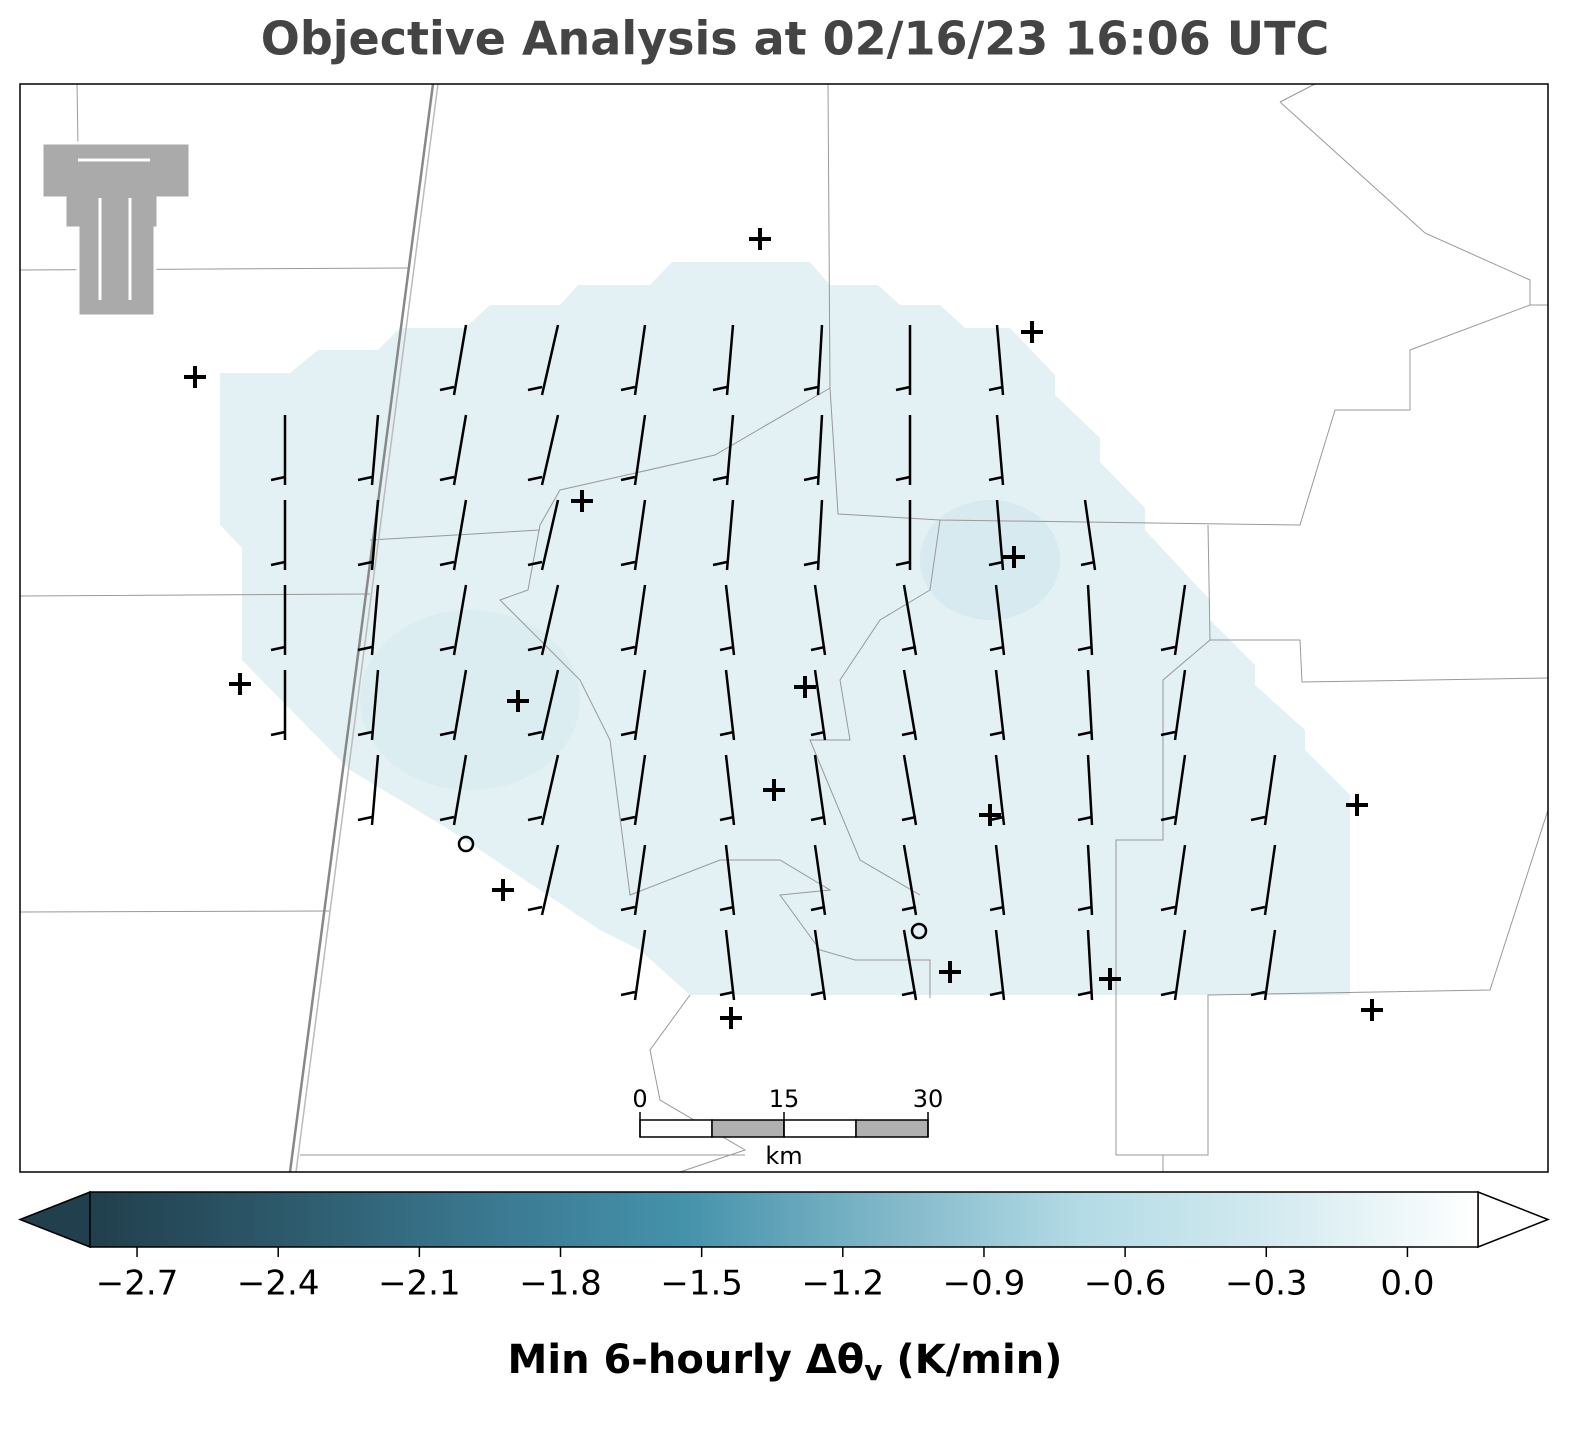 The width and height of the screenshot is (1590, 1429). Describe the element at coordinates (1514, 1219) in the screenshot. I see `extend-high` at that location.